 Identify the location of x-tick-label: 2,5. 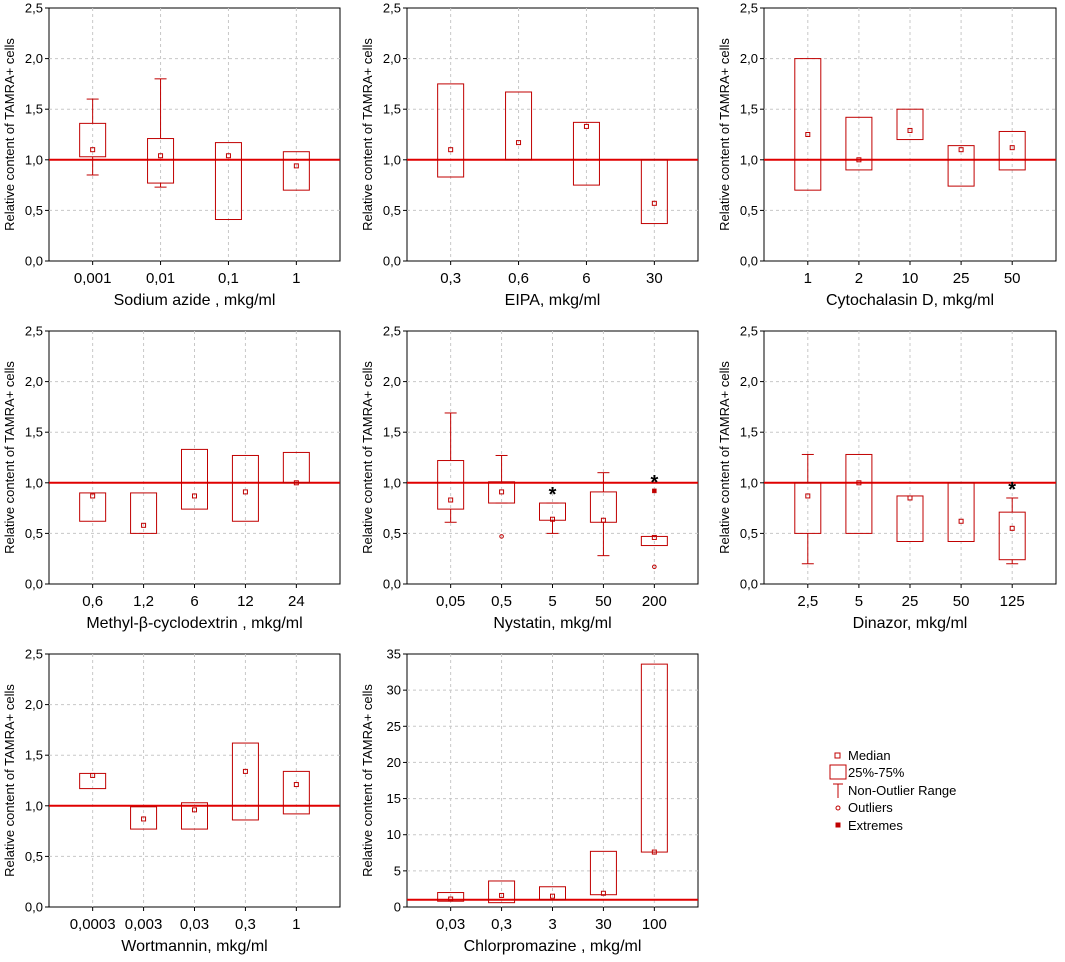
(807, 601).